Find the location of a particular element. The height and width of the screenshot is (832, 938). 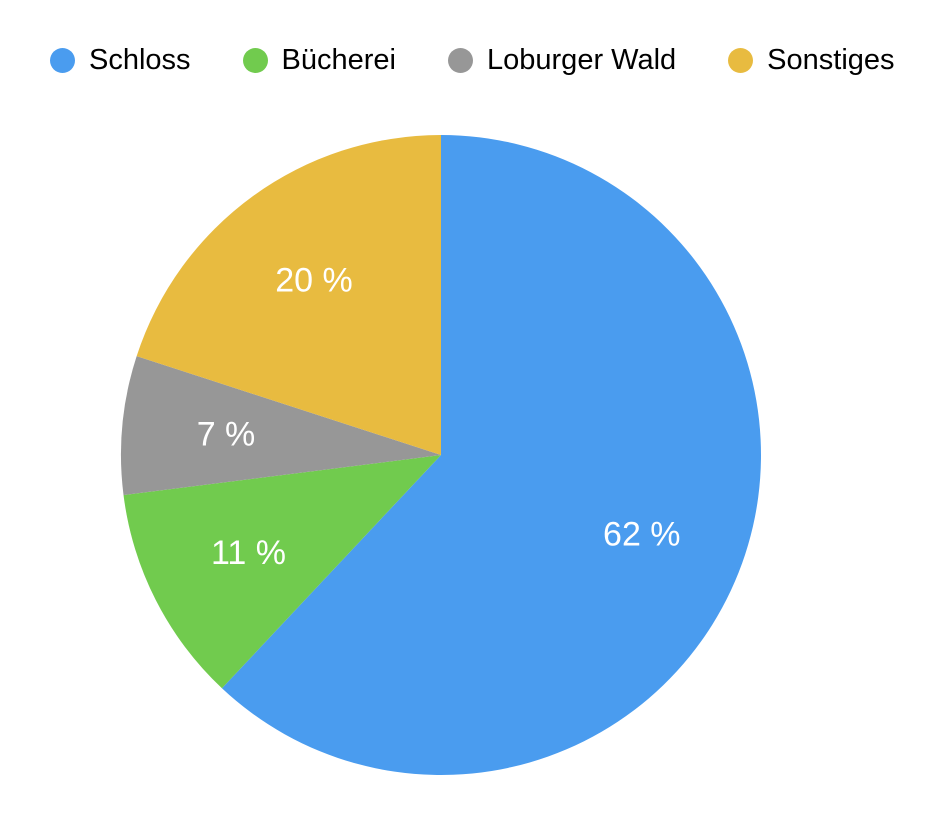

legend-item-loburger-wald: Loburger Wald is located at coordinates (562, 60).